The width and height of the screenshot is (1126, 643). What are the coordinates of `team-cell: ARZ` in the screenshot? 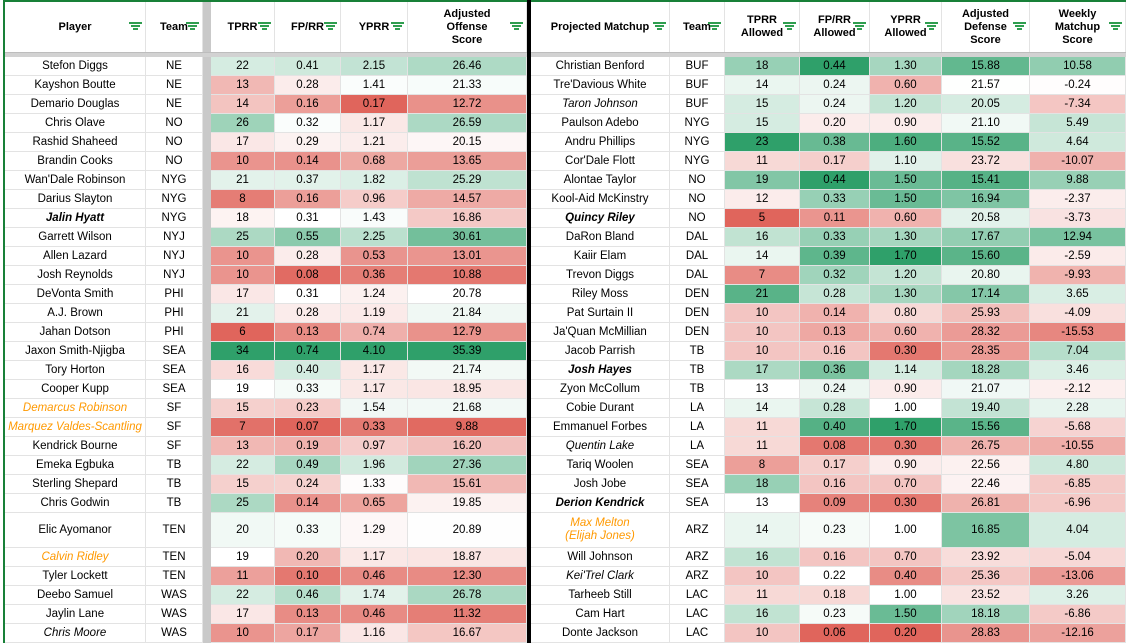 It's located at (697, 576).